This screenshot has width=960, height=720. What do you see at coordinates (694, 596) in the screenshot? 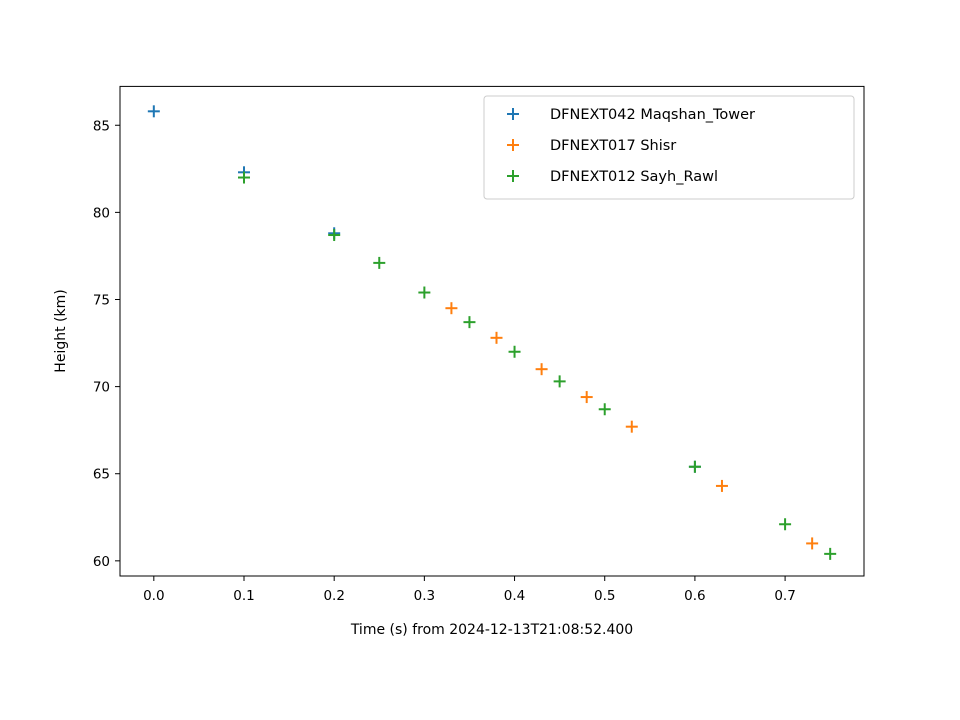
I see `x-tick-label: 0.6` at bounding box center [694, 596].